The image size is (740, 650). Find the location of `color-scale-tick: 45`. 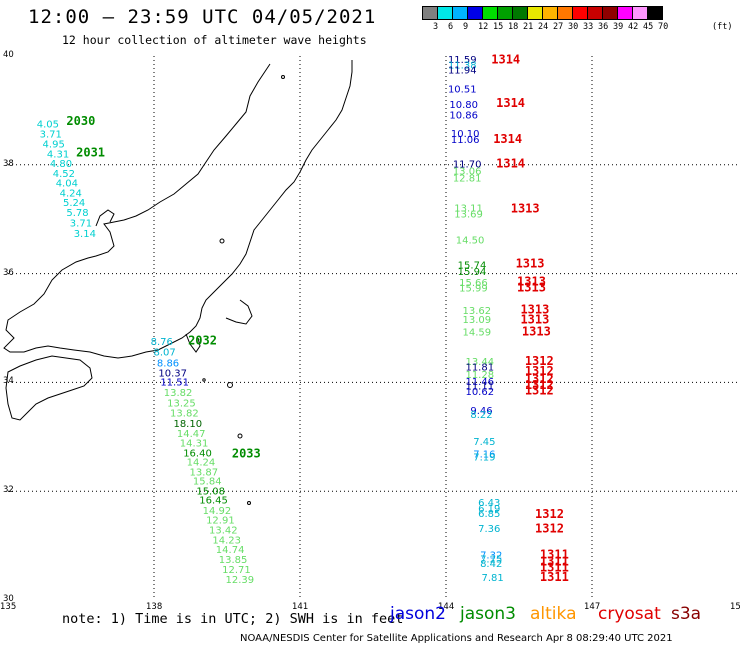

color-scale-tick: 45 is located at coordinates (648, 27).